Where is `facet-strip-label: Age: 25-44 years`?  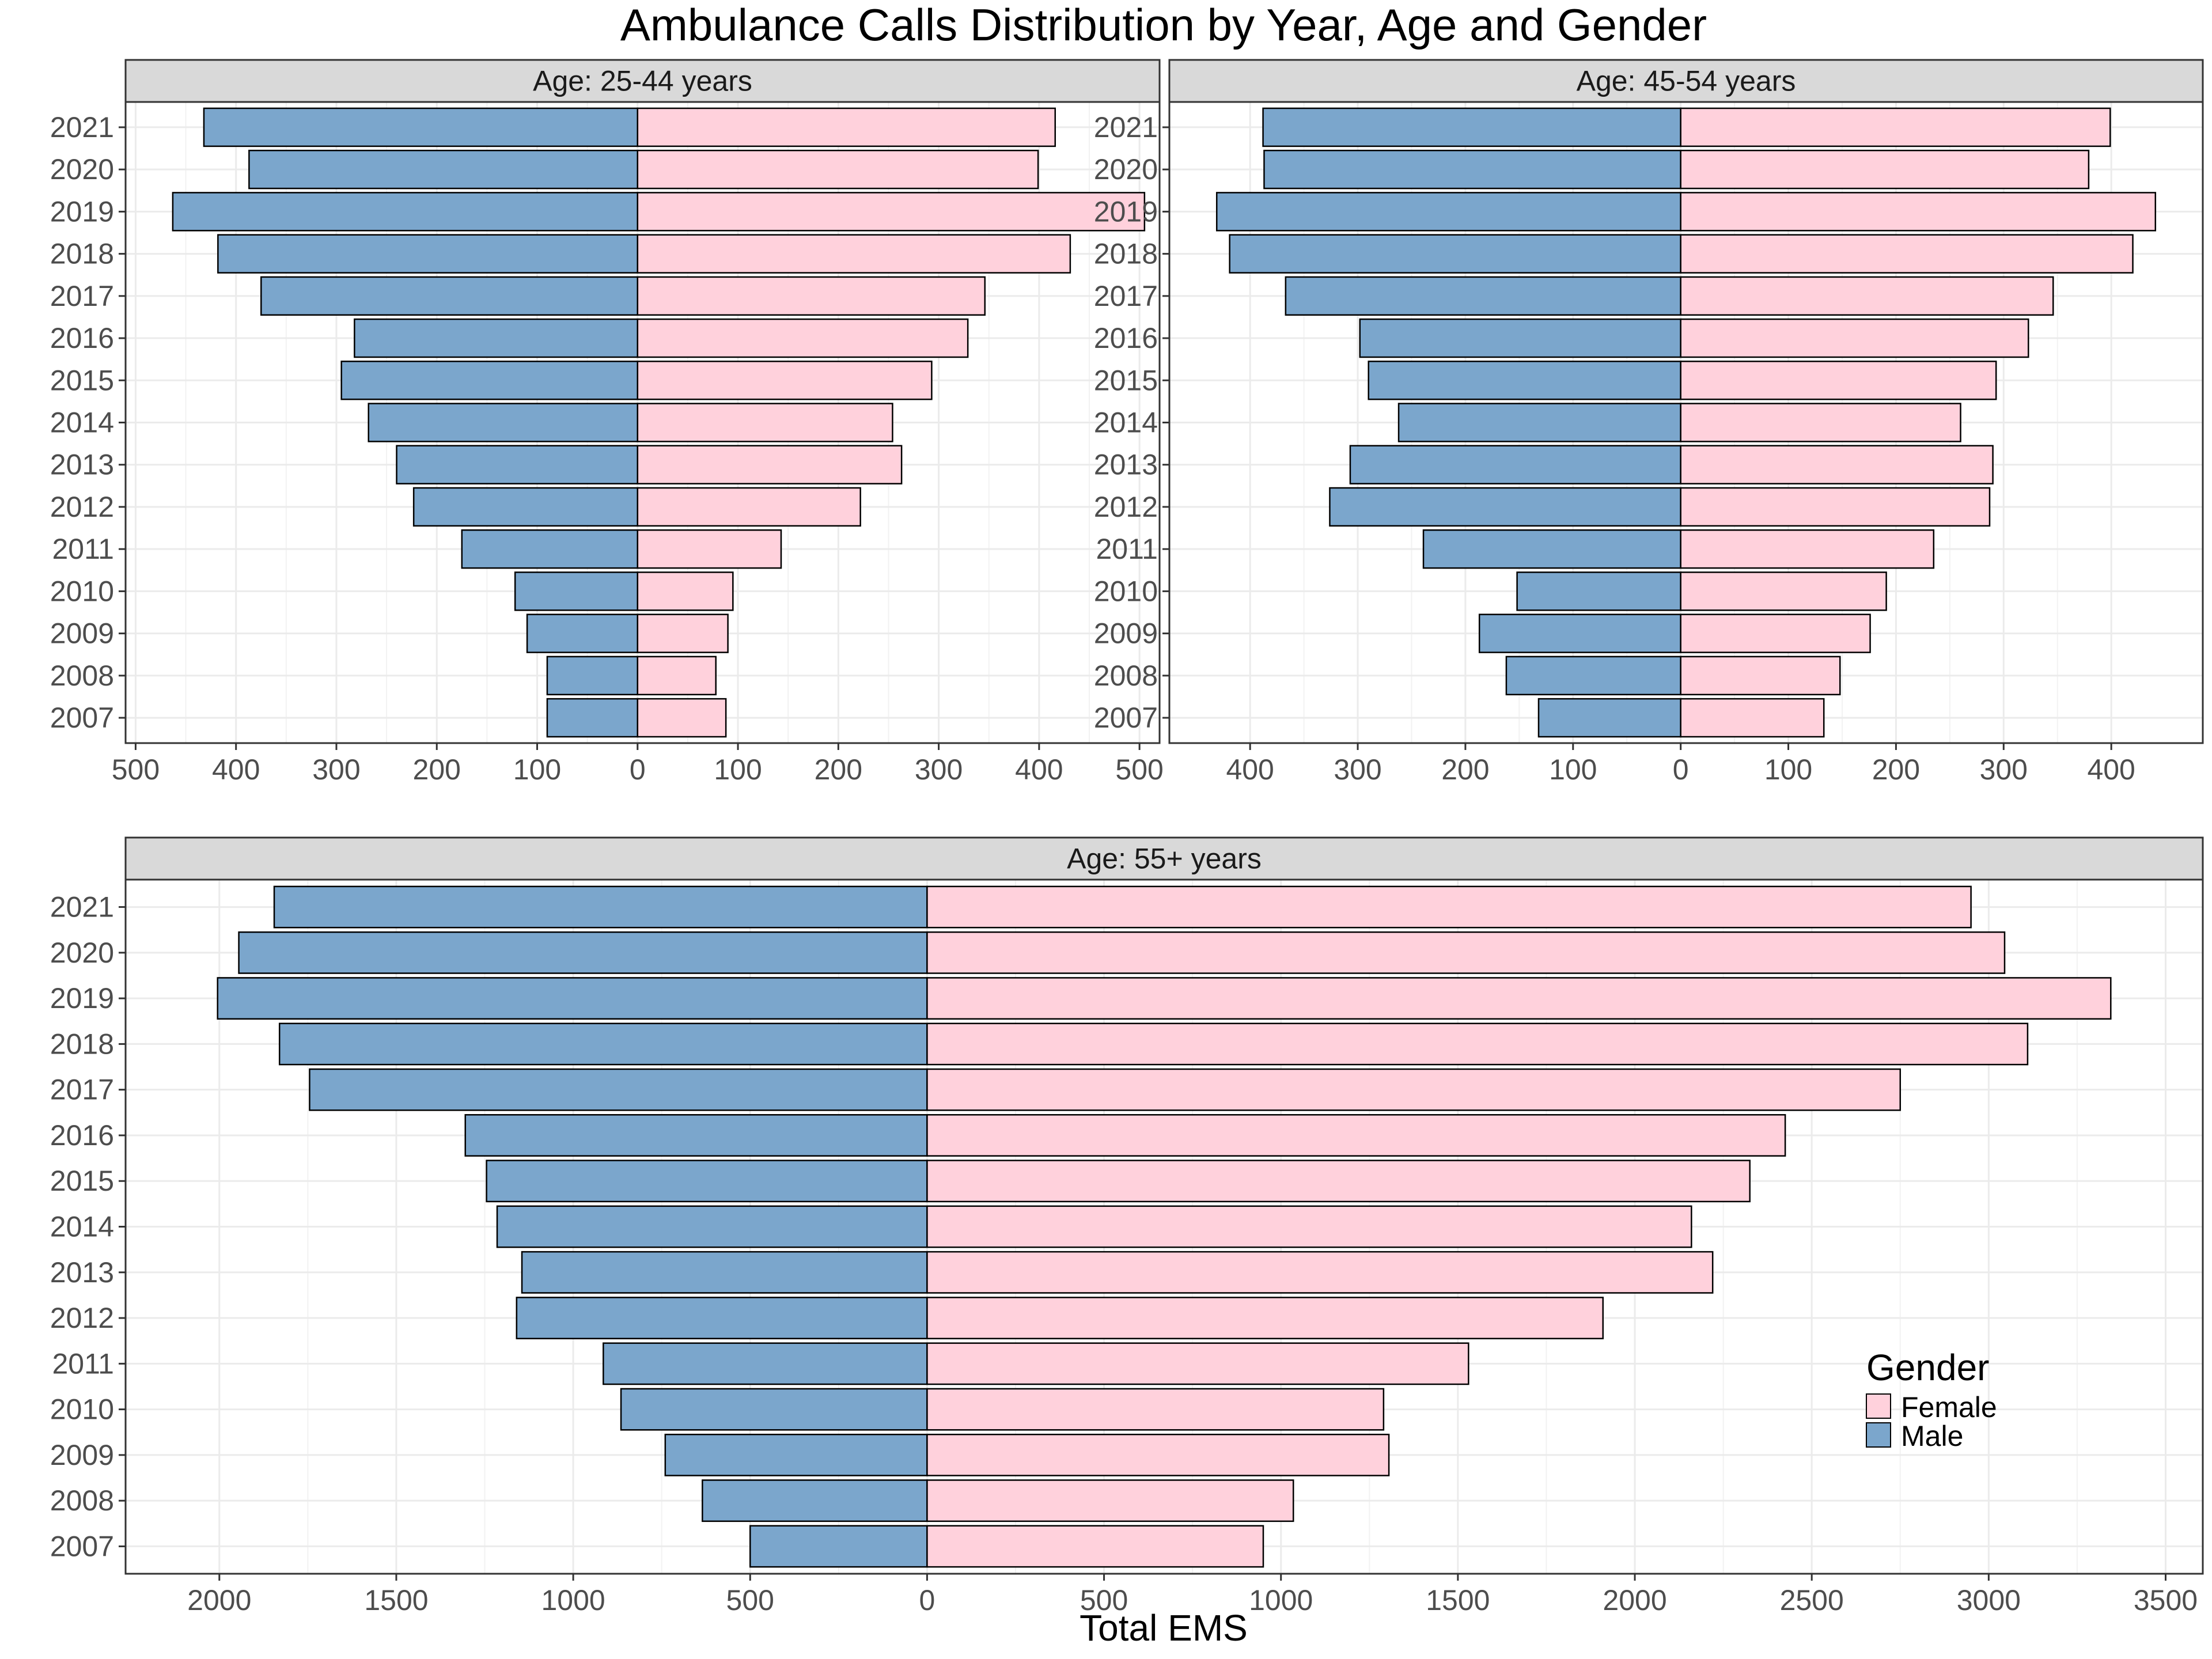
facet-strip-label: Age: 25-44 years is located at coordinates (642, 81).